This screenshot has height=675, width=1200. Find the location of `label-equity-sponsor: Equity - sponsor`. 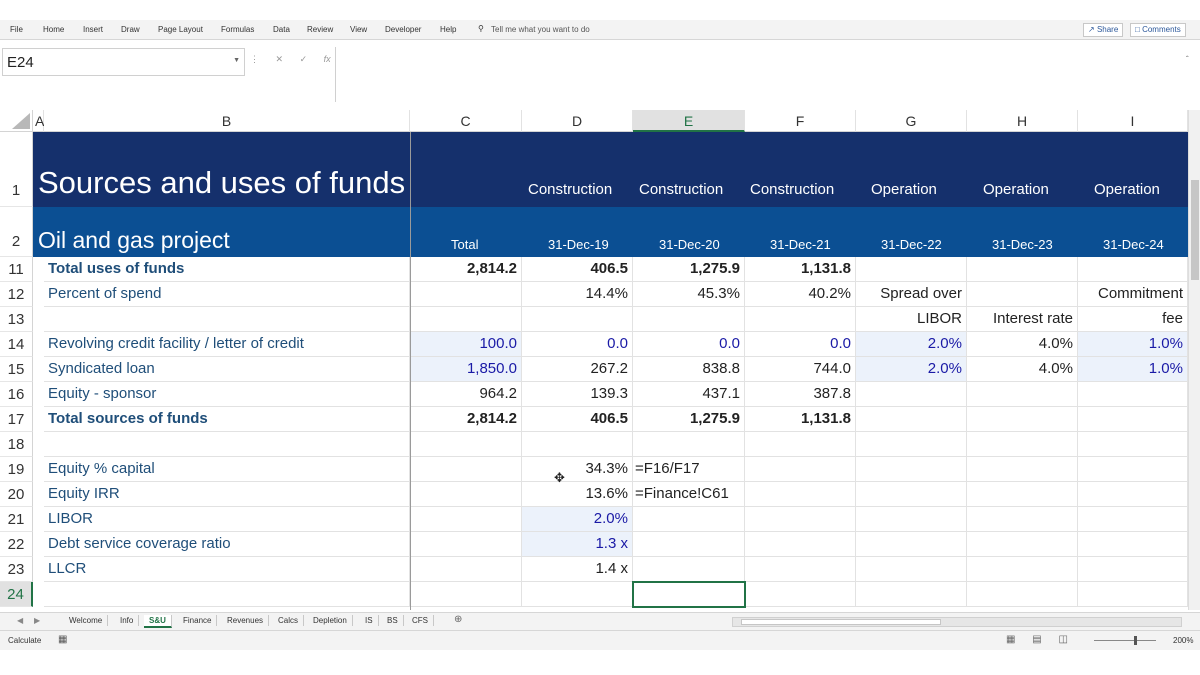

label-equity-sponsor: Equity - sponsor is located at coordinates (227, 394).